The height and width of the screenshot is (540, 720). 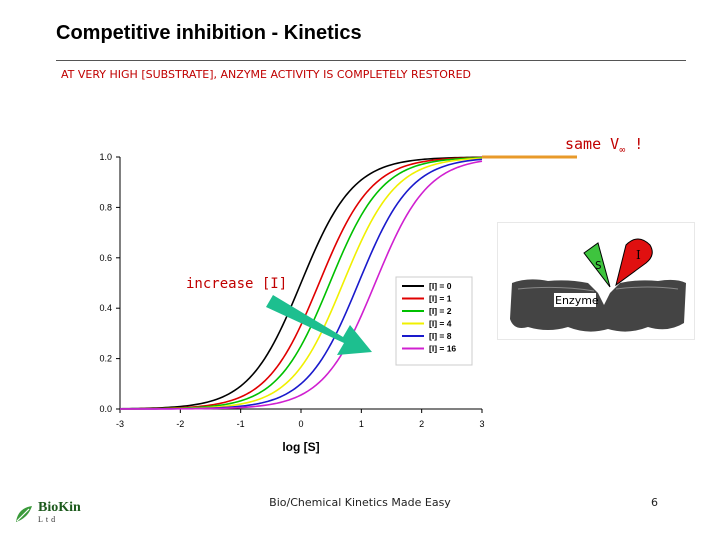 I want to click on x-tick-label: 2, so click(x=421, y=424).